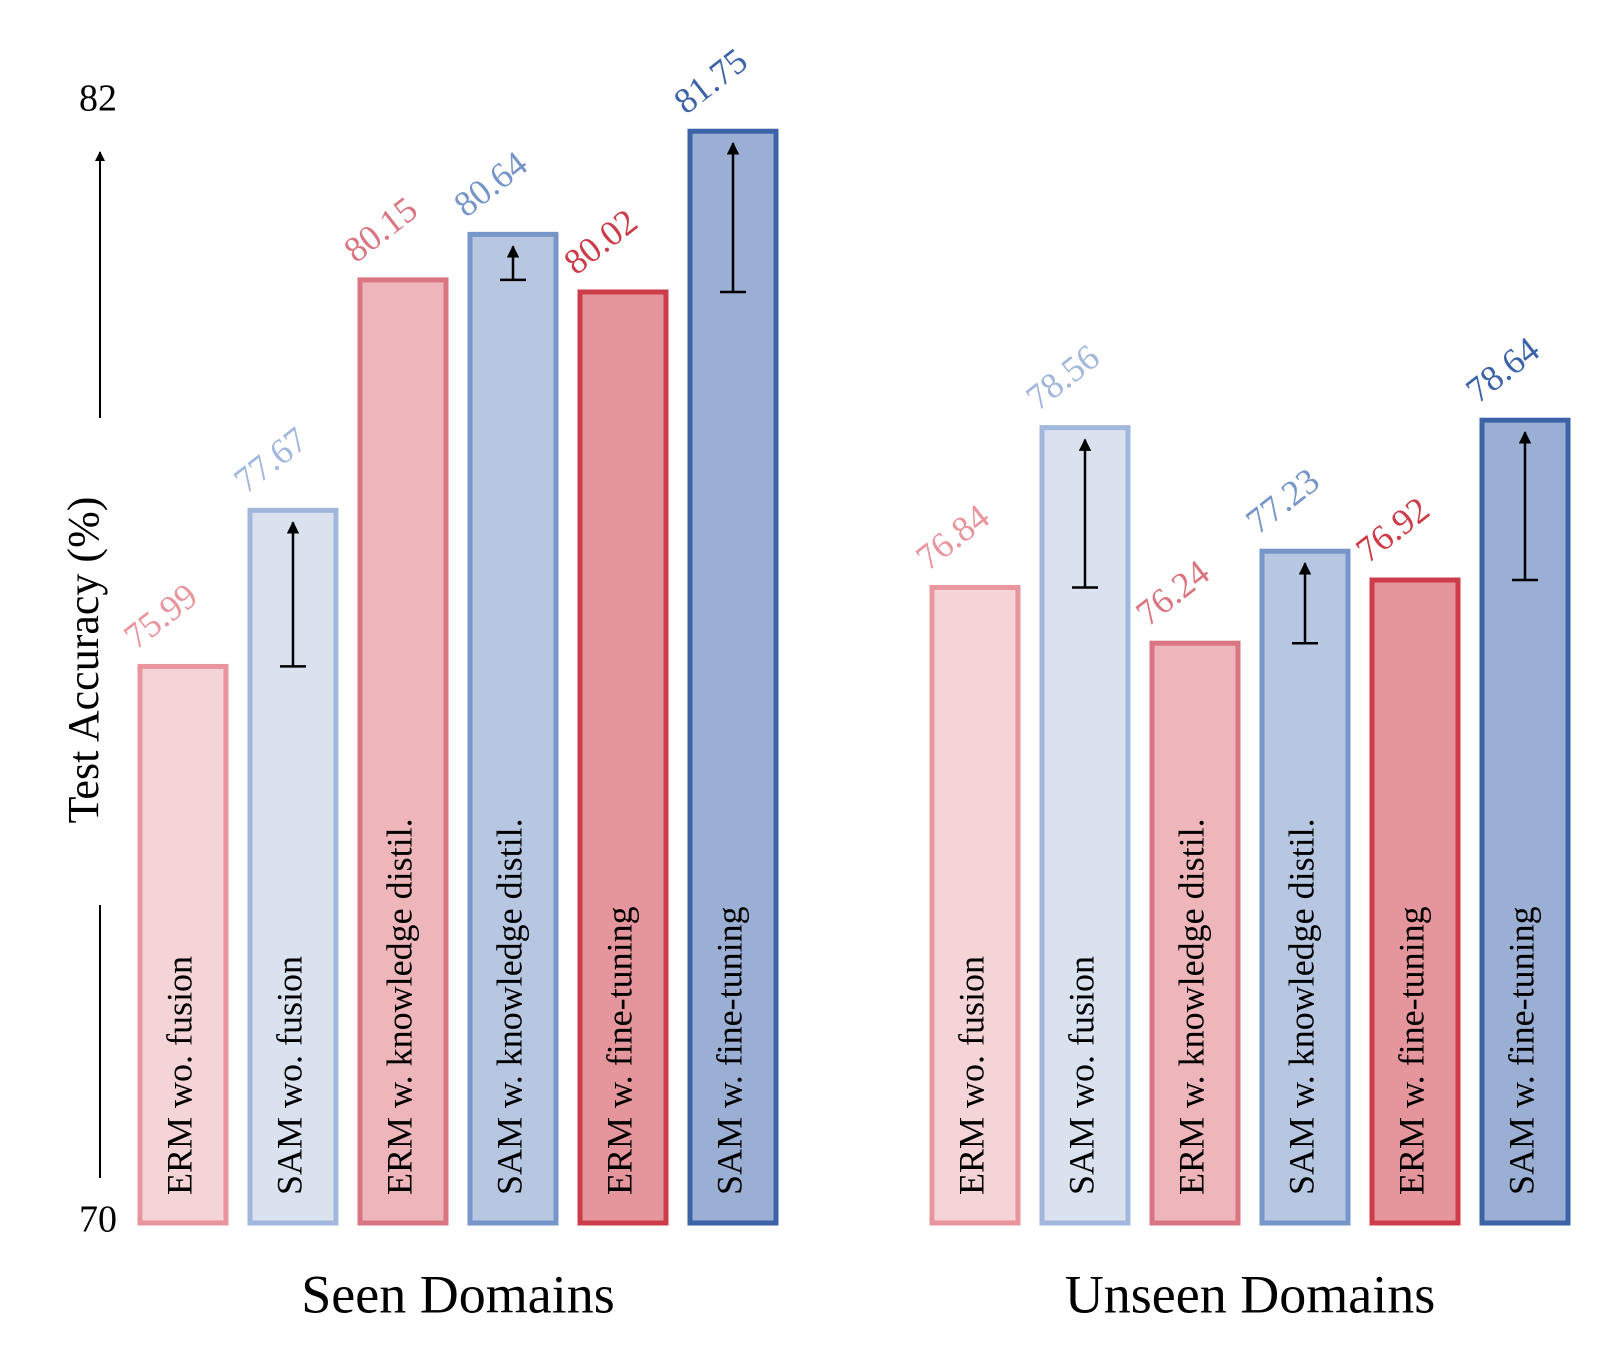  I want to click on value-label: 75.99, so click(160, 615).